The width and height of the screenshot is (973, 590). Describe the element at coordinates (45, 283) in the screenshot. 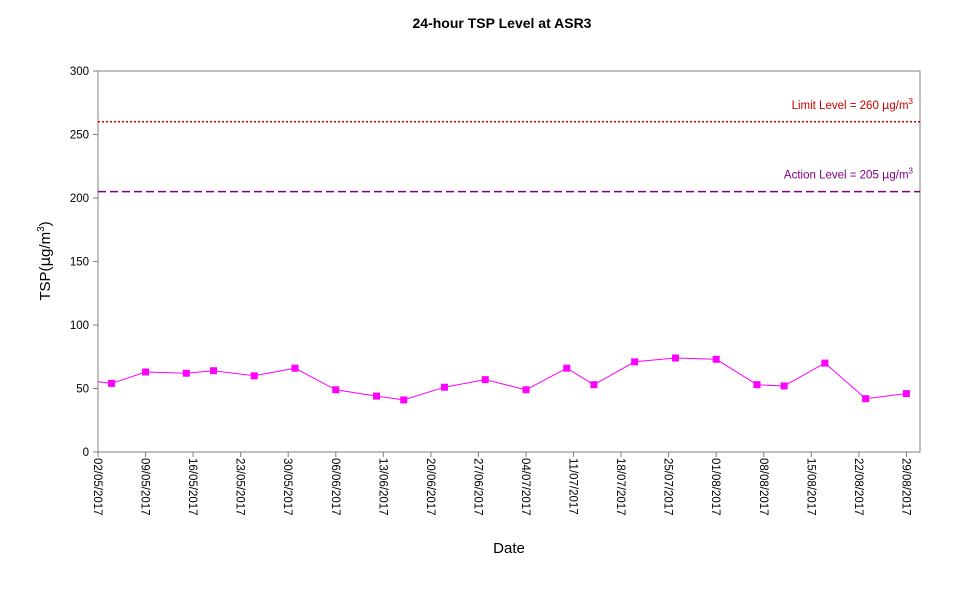

I see `y-axis-label-base: TSP(` at that location.